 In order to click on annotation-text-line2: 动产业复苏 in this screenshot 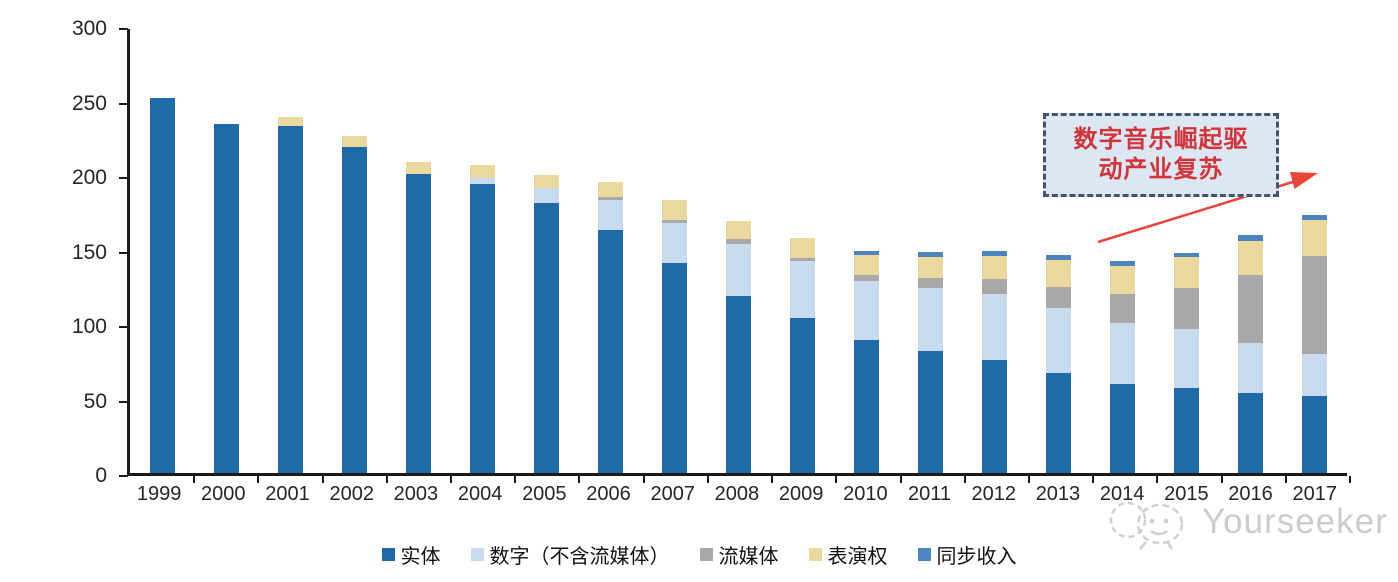, I will do `click(1161, 170)`.